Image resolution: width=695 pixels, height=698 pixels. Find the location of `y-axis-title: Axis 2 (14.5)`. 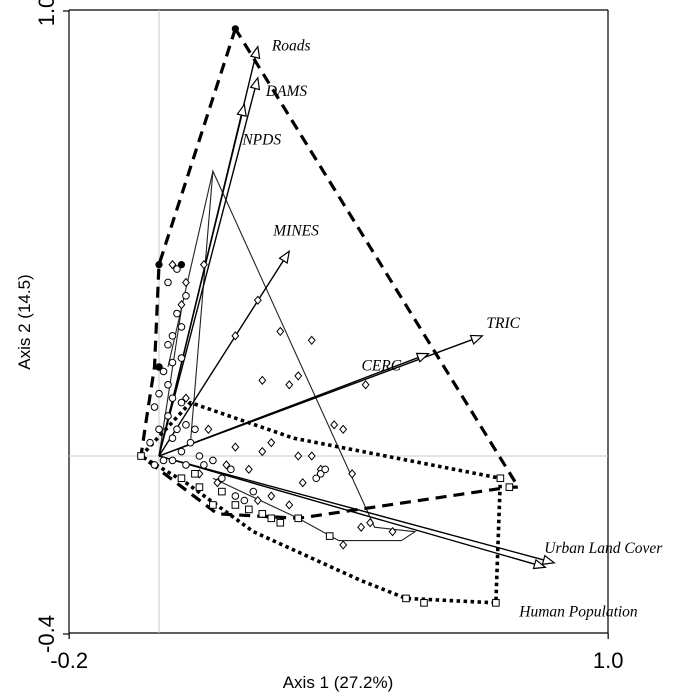

y-axis-title: Axis 2 (14.5) is located at coordinates (24, 321).